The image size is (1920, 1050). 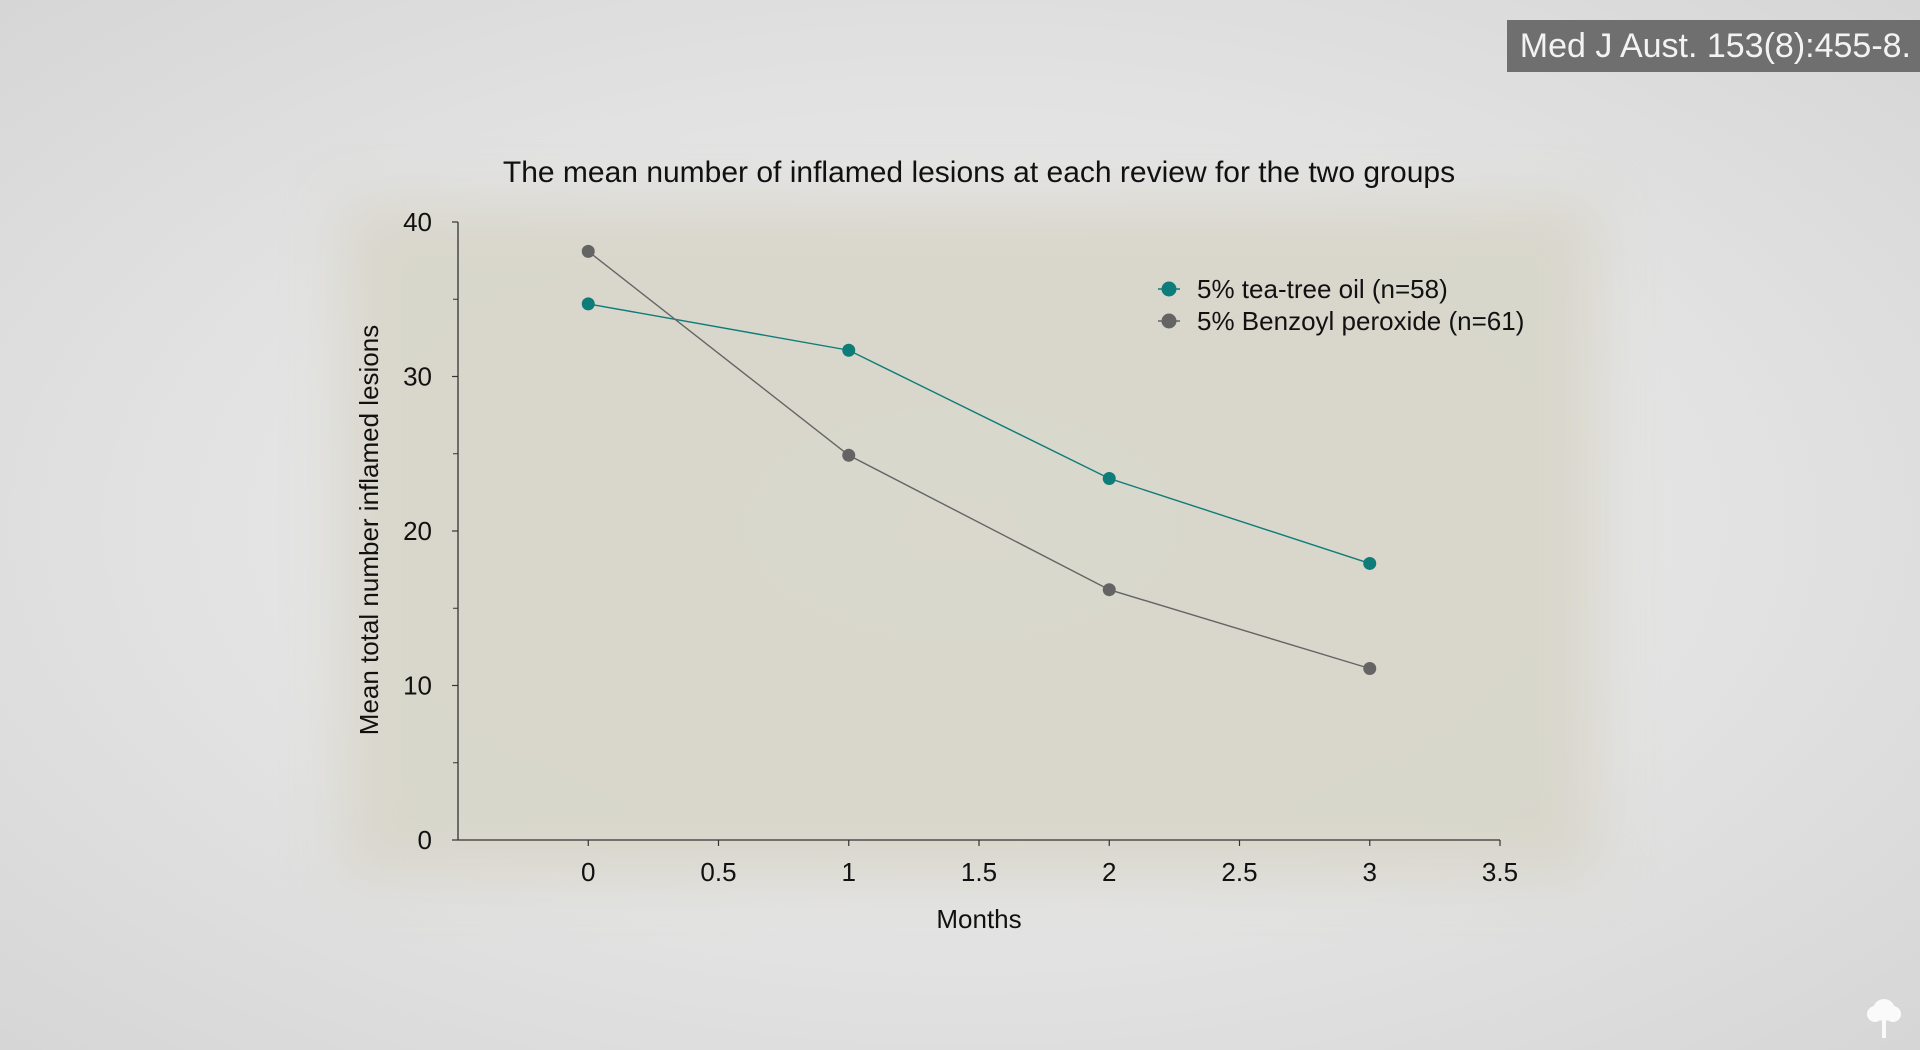 I want to click on x-tick-label: 2, so click(x=1109, y=872).